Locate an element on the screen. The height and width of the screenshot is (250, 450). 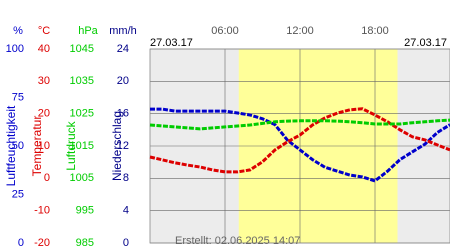
y-tick-label: 1005 is located at coordinates (82, 178).